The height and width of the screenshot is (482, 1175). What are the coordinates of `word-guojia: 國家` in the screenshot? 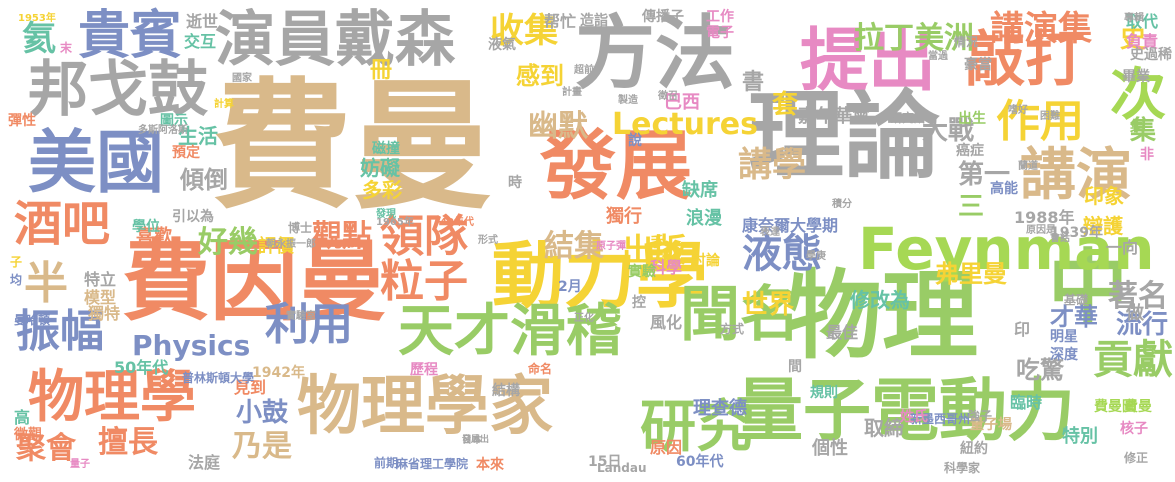 It's located at (242, 78).